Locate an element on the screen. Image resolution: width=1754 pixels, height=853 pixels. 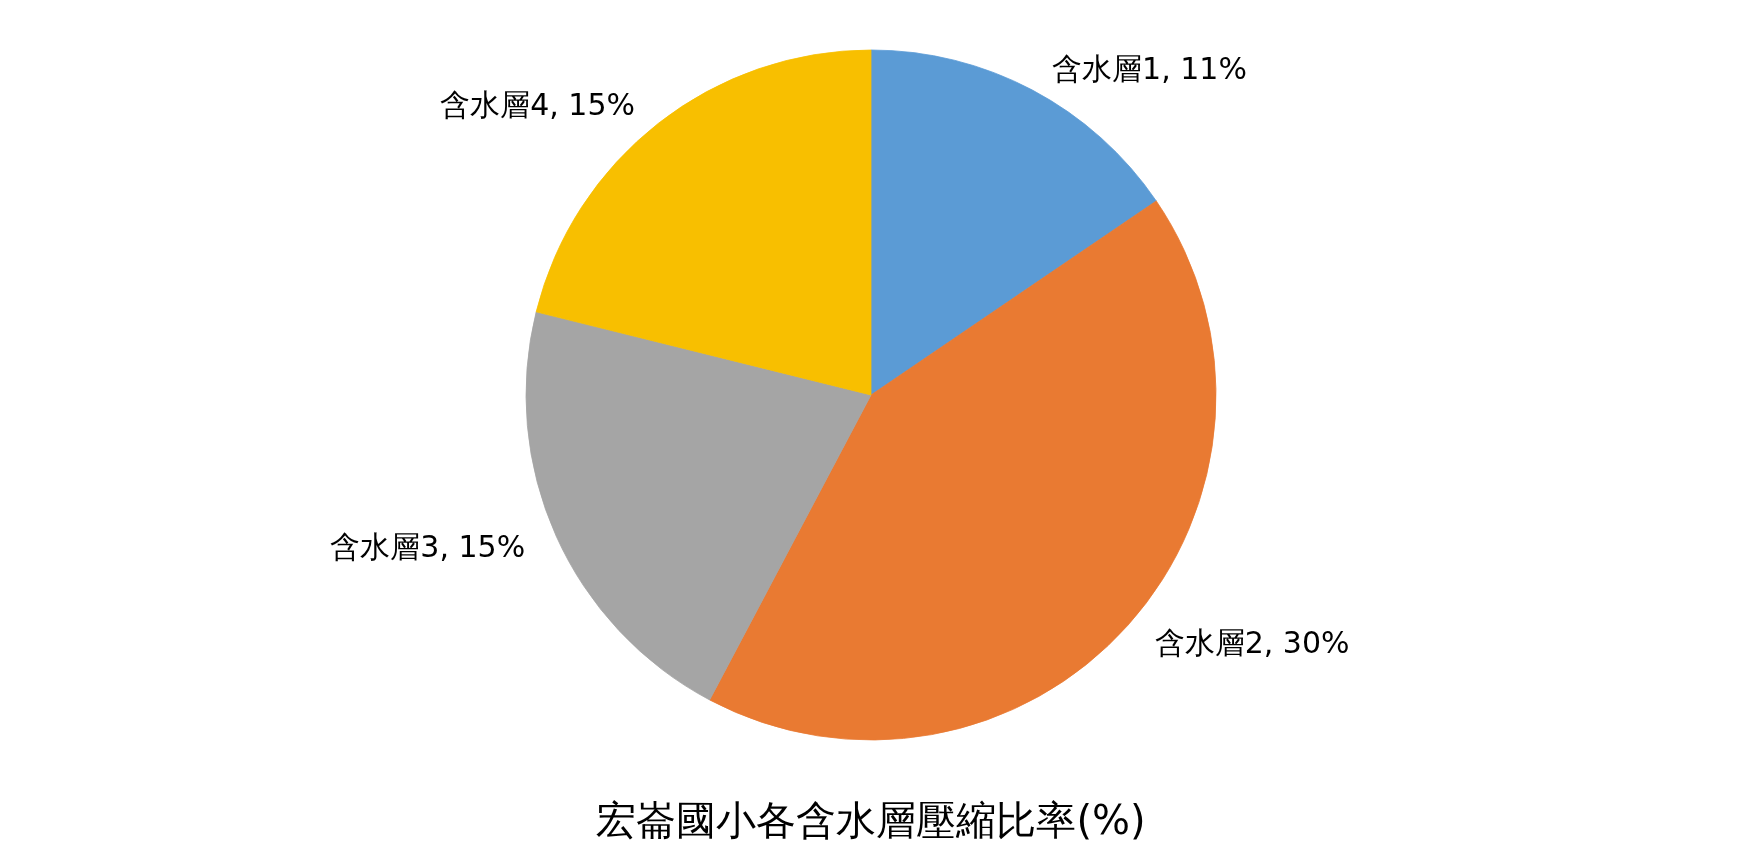
data-label: 含水層3, 15% is located at coordinates (428, 546).